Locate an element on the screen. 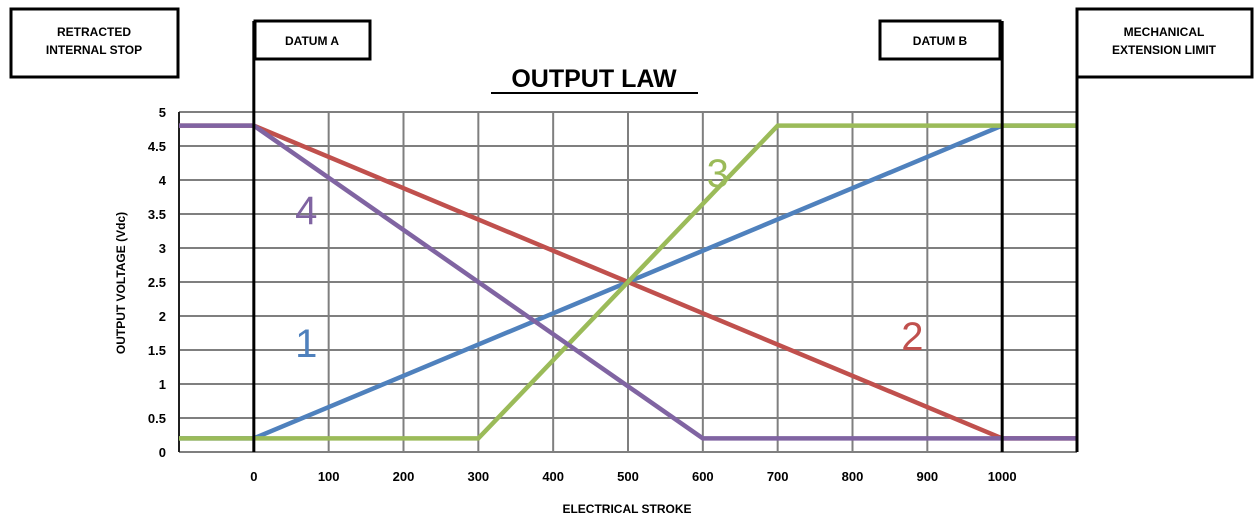  x-tick-label: 800 is located at coordinates (853, 476).